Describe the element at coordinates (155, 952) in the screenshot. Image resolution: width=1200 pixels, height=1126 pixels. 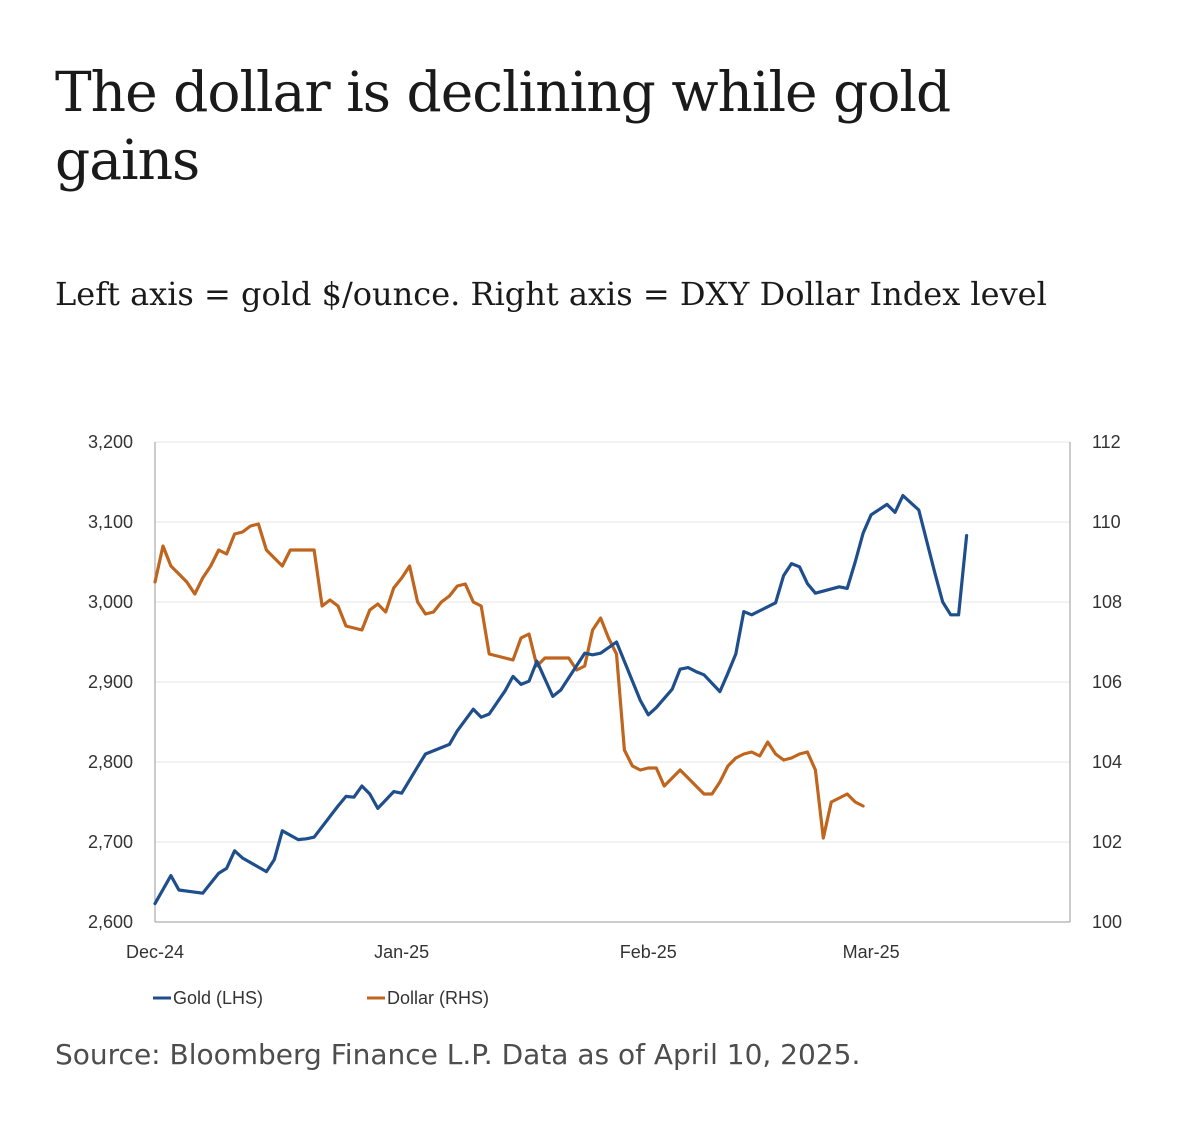
I see `x-tick-label: Dec-24` at that location.